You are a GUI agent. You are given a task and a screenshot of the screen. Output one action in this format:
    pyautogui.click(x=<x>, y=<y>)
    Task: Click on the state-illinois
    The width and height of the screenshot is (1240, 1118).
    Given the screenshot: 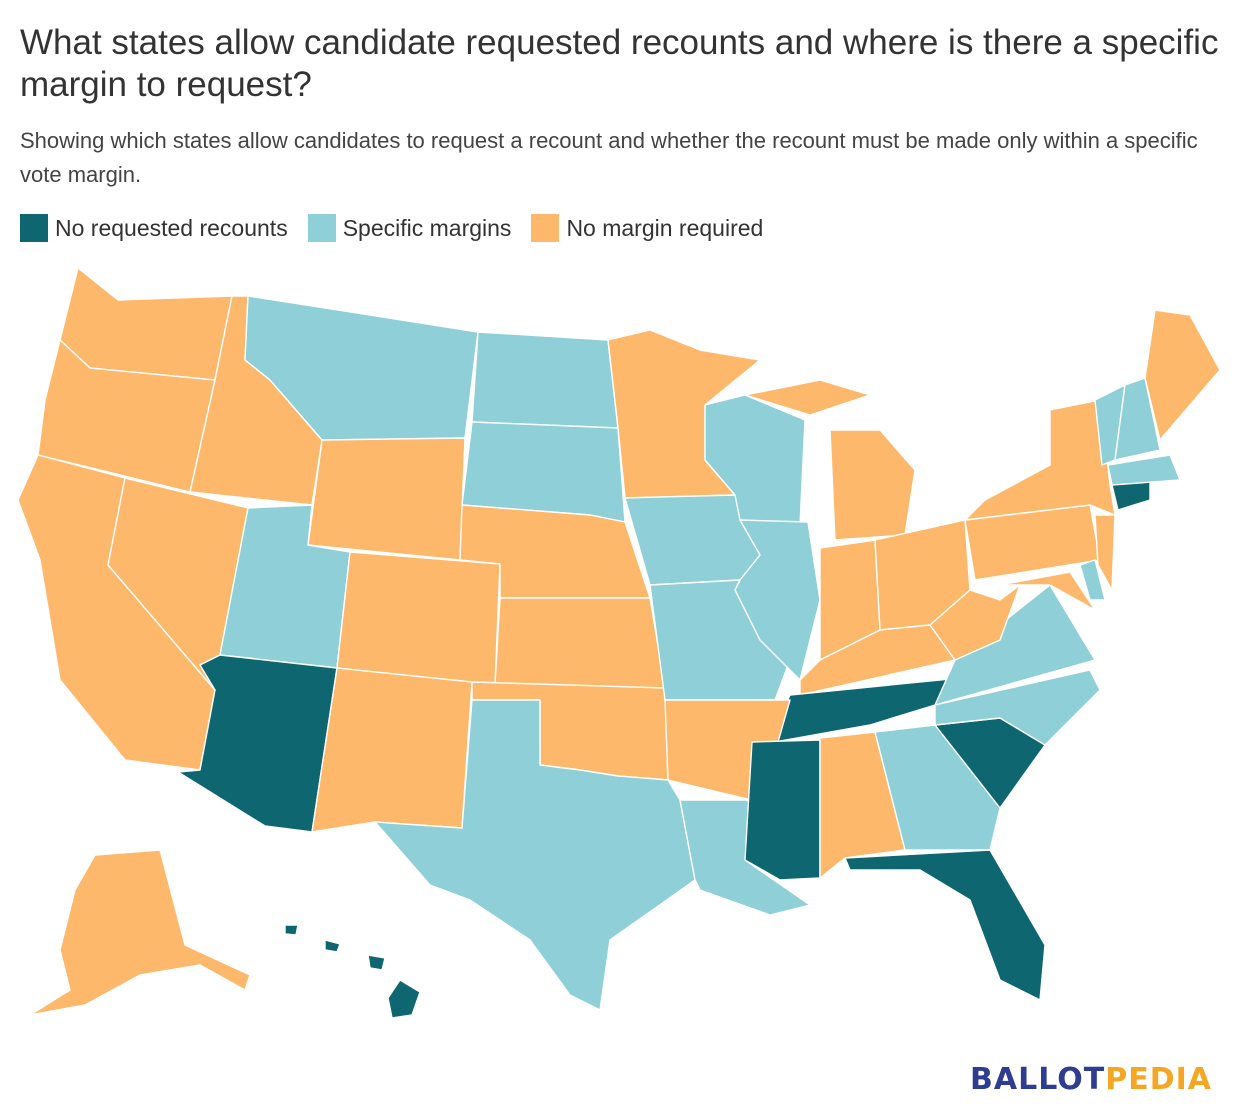 What is the action you would take?
    pyautogui.click(x=777, y=600)
    